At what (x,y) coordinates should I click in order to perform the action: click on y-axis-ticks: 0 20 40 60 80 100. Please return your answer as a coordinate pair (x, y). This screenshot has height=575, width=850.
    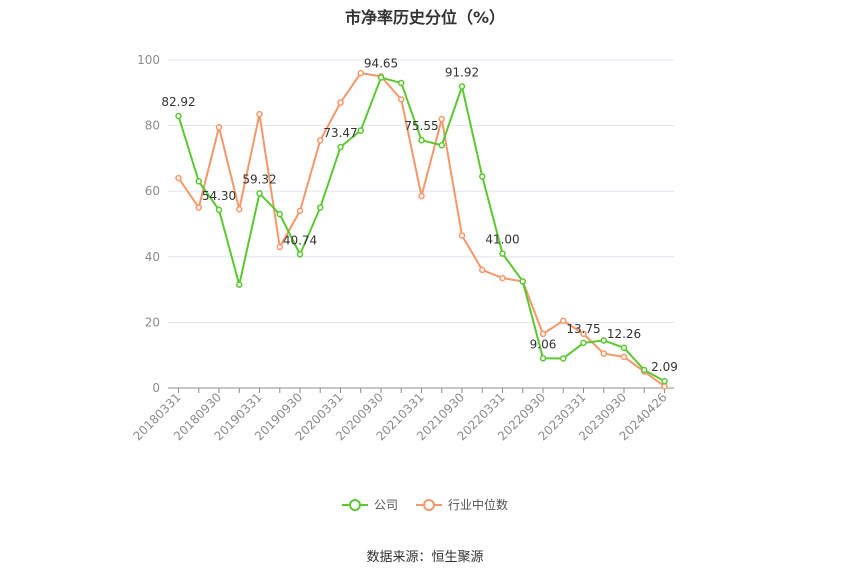
    Looking at the image, I should click on (148, 224).